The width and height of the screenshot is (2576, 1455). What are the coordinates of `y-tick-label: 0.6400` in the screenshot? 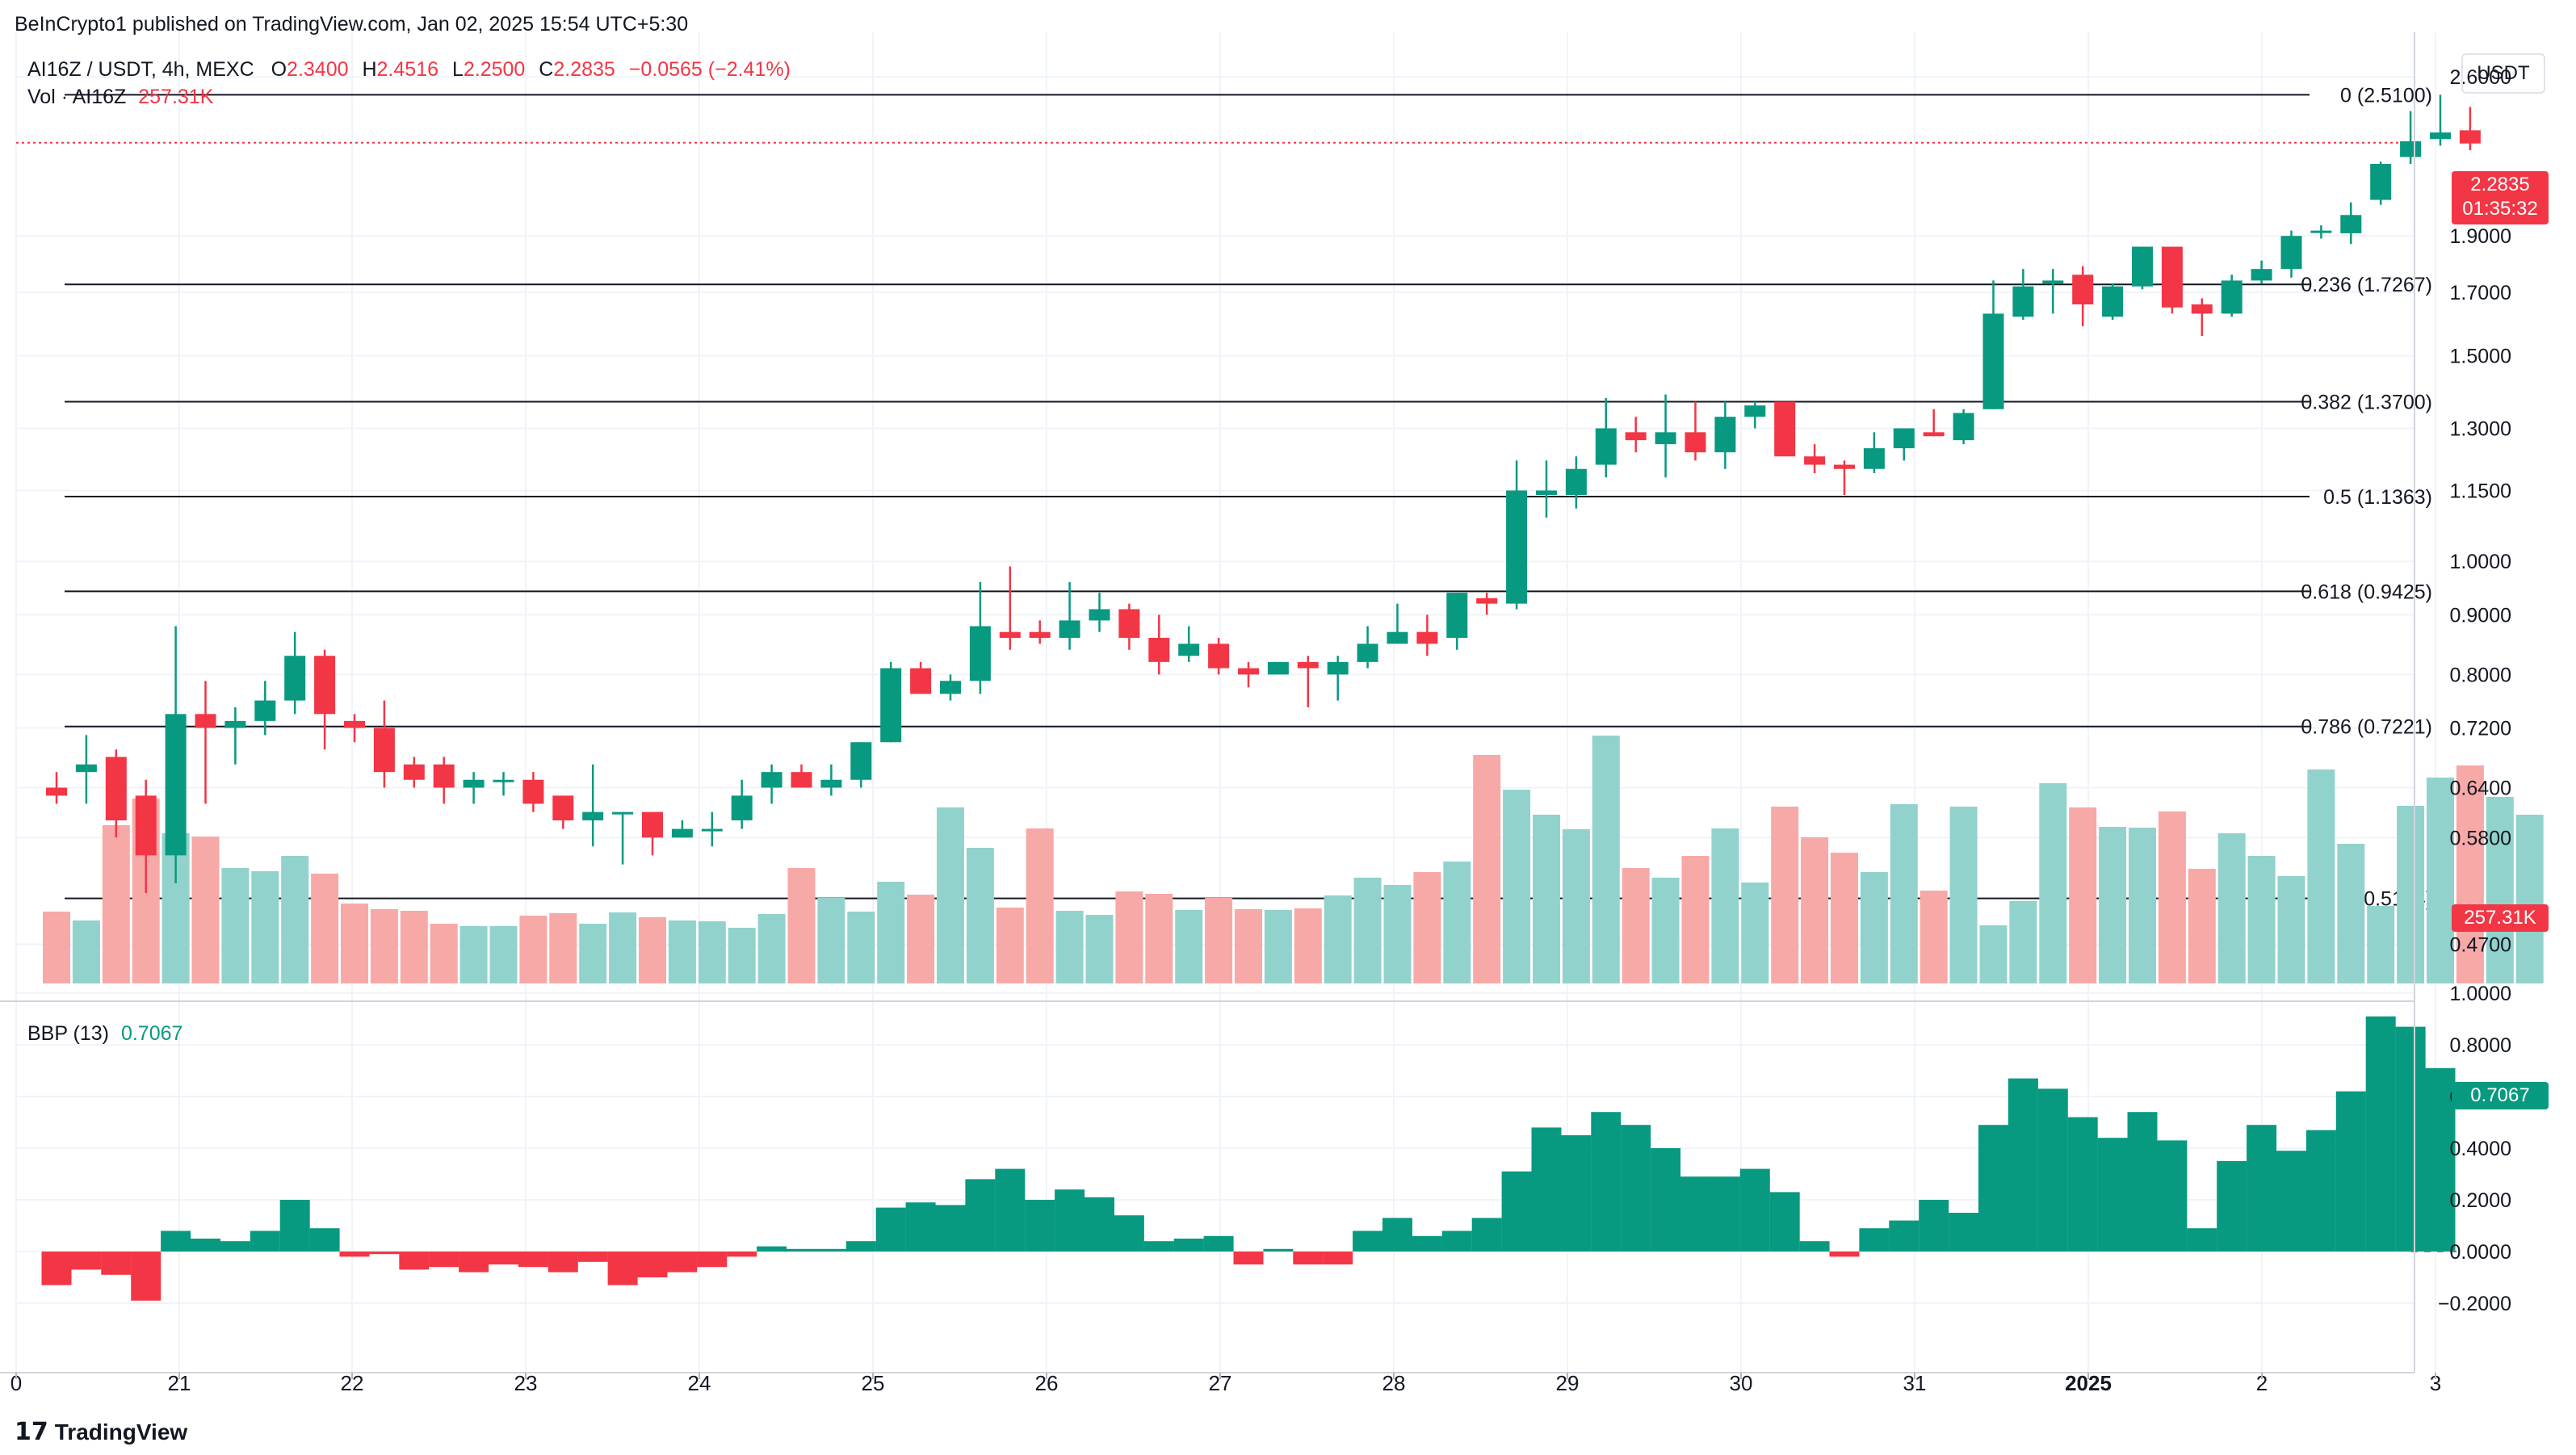 It's located at (2480, 788).